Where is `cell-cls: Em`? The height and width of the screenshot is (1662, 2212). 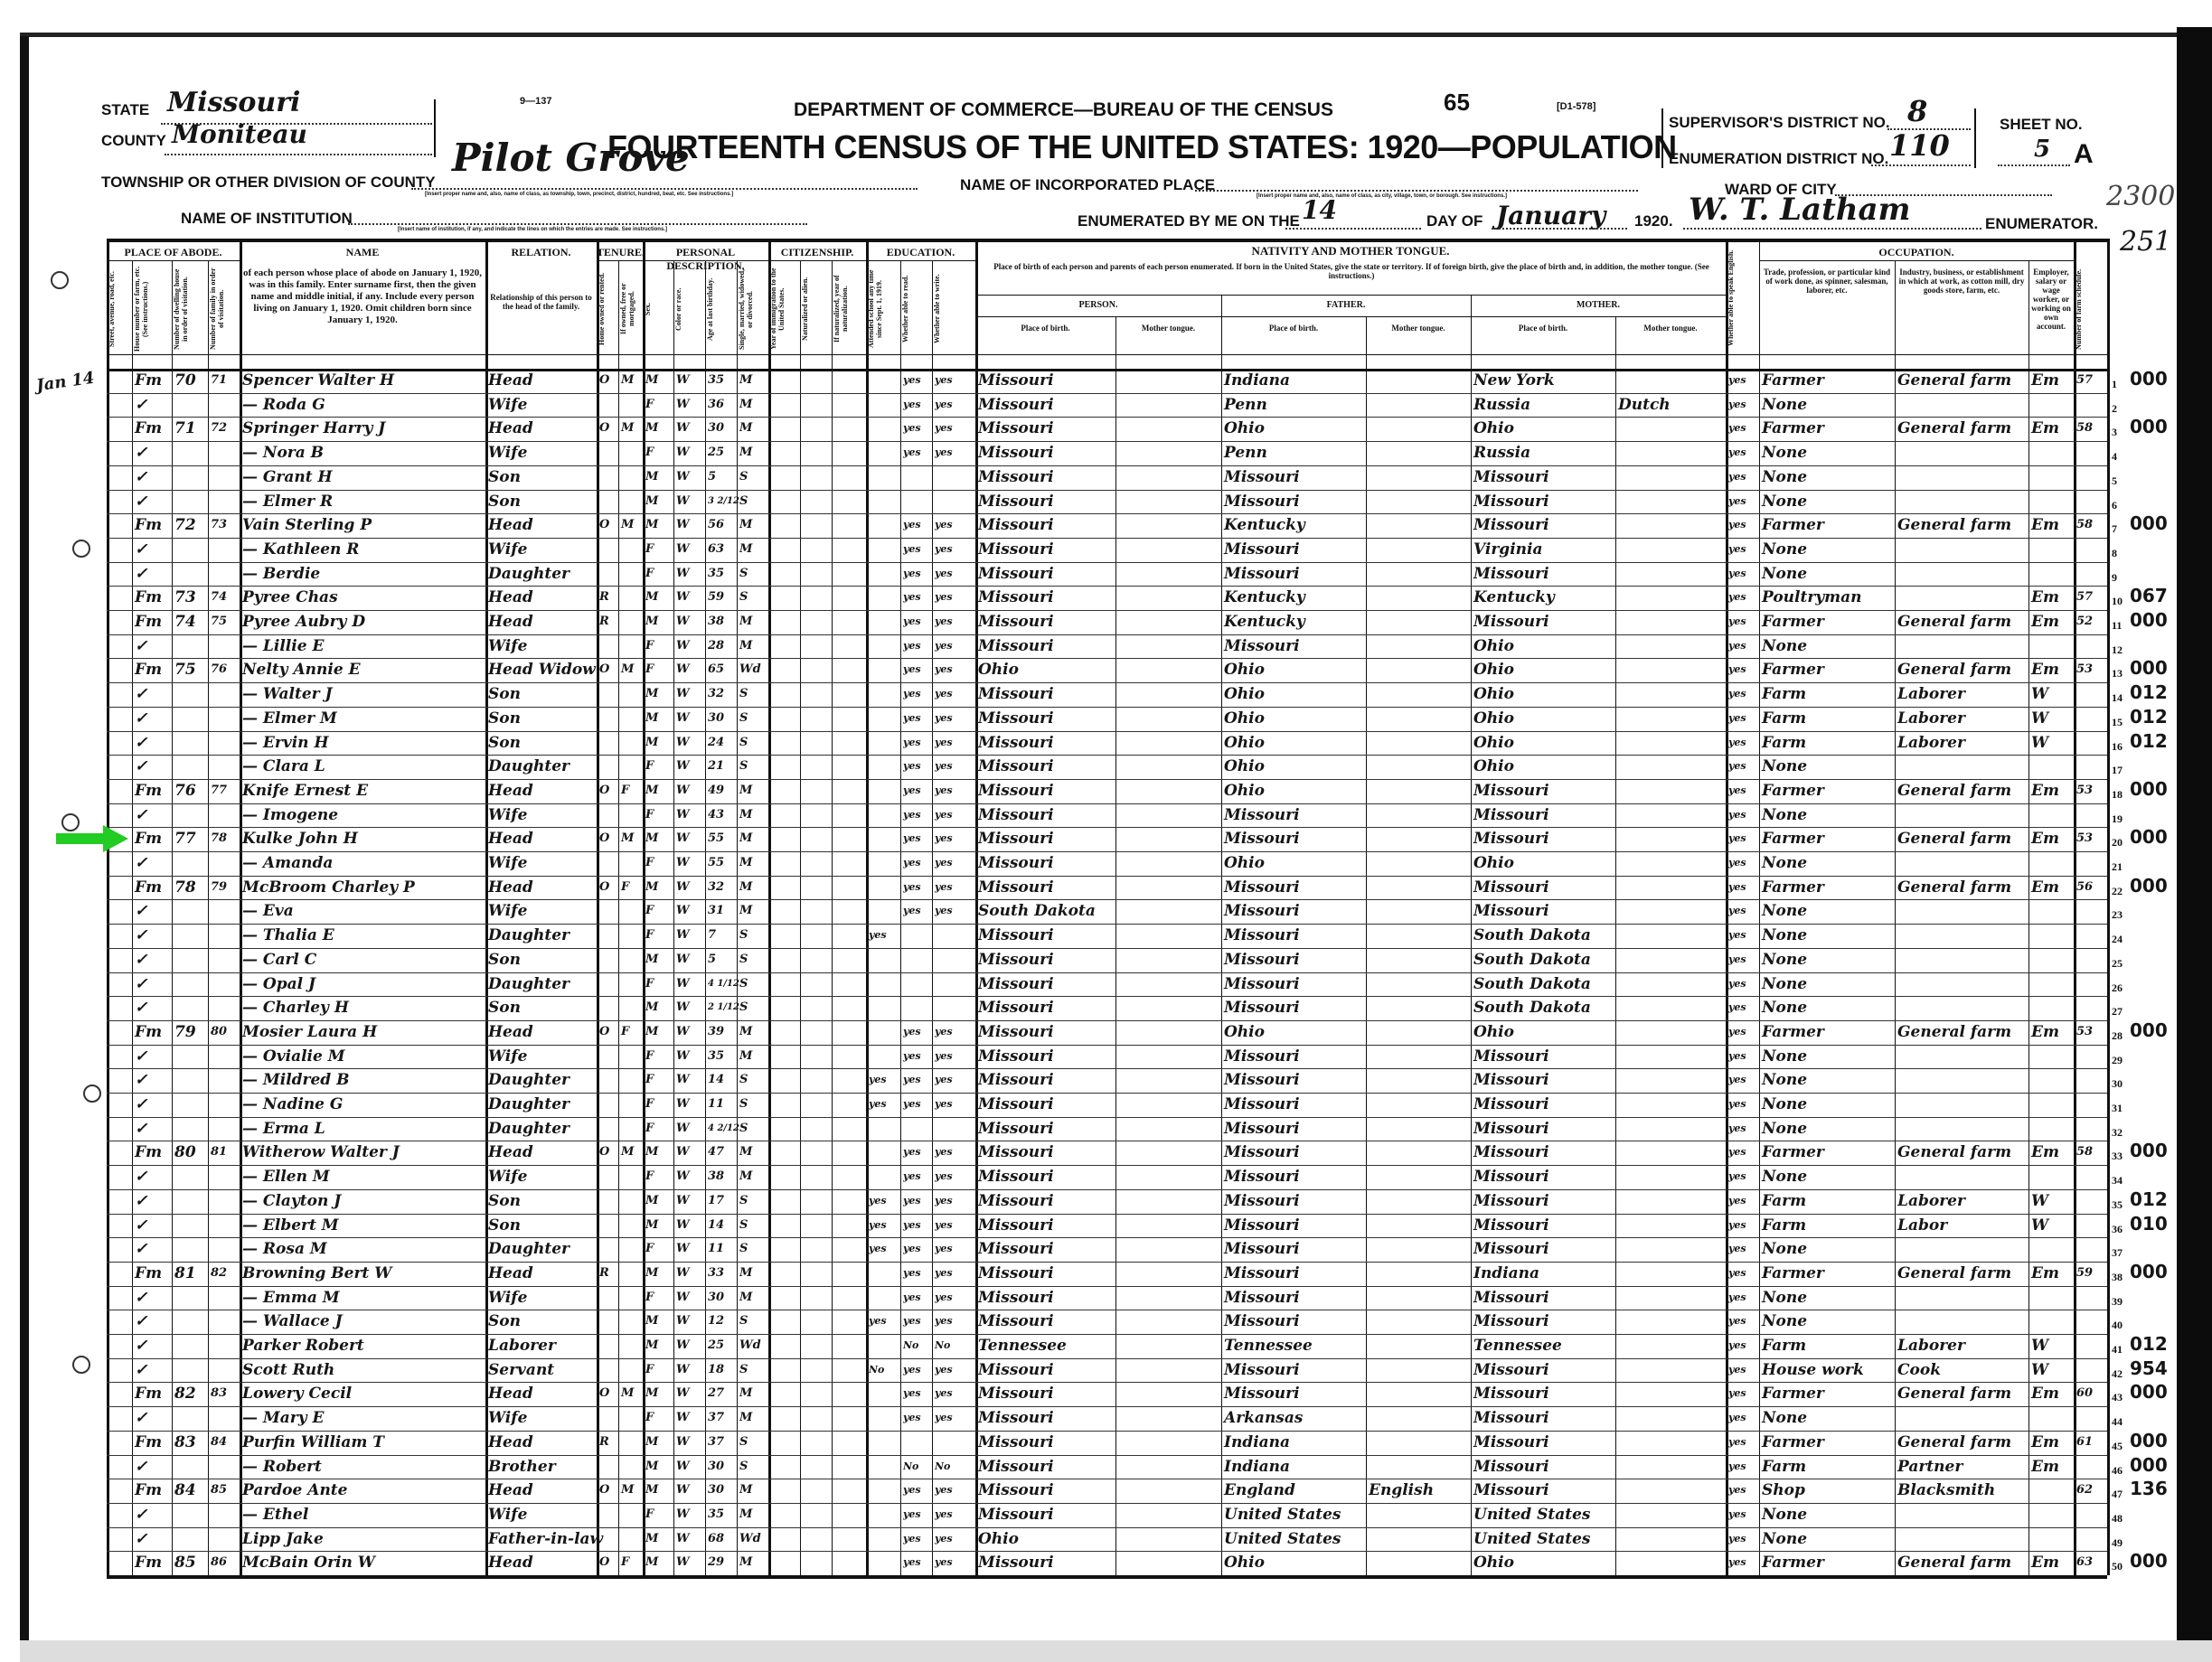
cell-cls: Em is located at coordinates (2045, 1441).